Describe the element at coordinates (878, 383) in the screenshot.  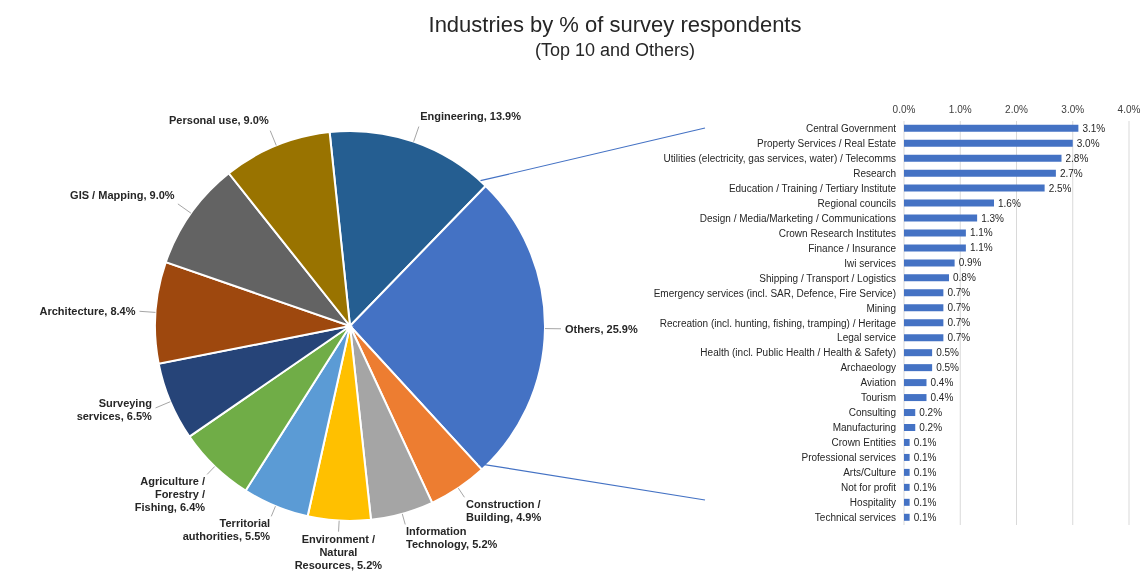
I see `y-tick-label: Aviation` at that location.